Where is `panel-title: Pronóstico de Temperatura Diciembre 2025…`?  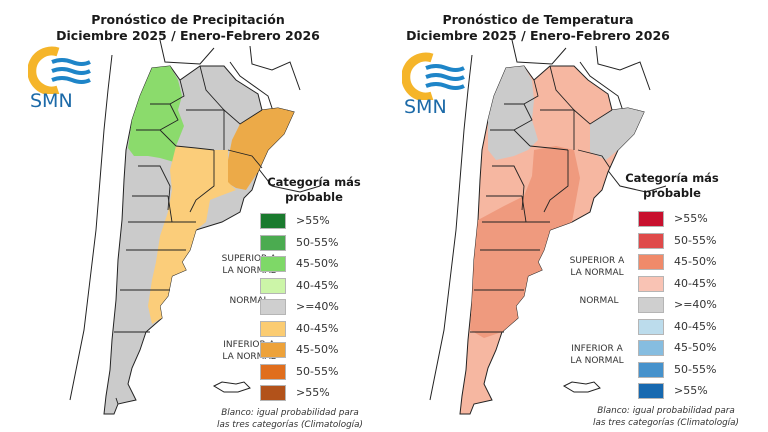
panel-title: Pronóstico de Temperatura Diciembre 2025… is located at coordinates (538, 28).